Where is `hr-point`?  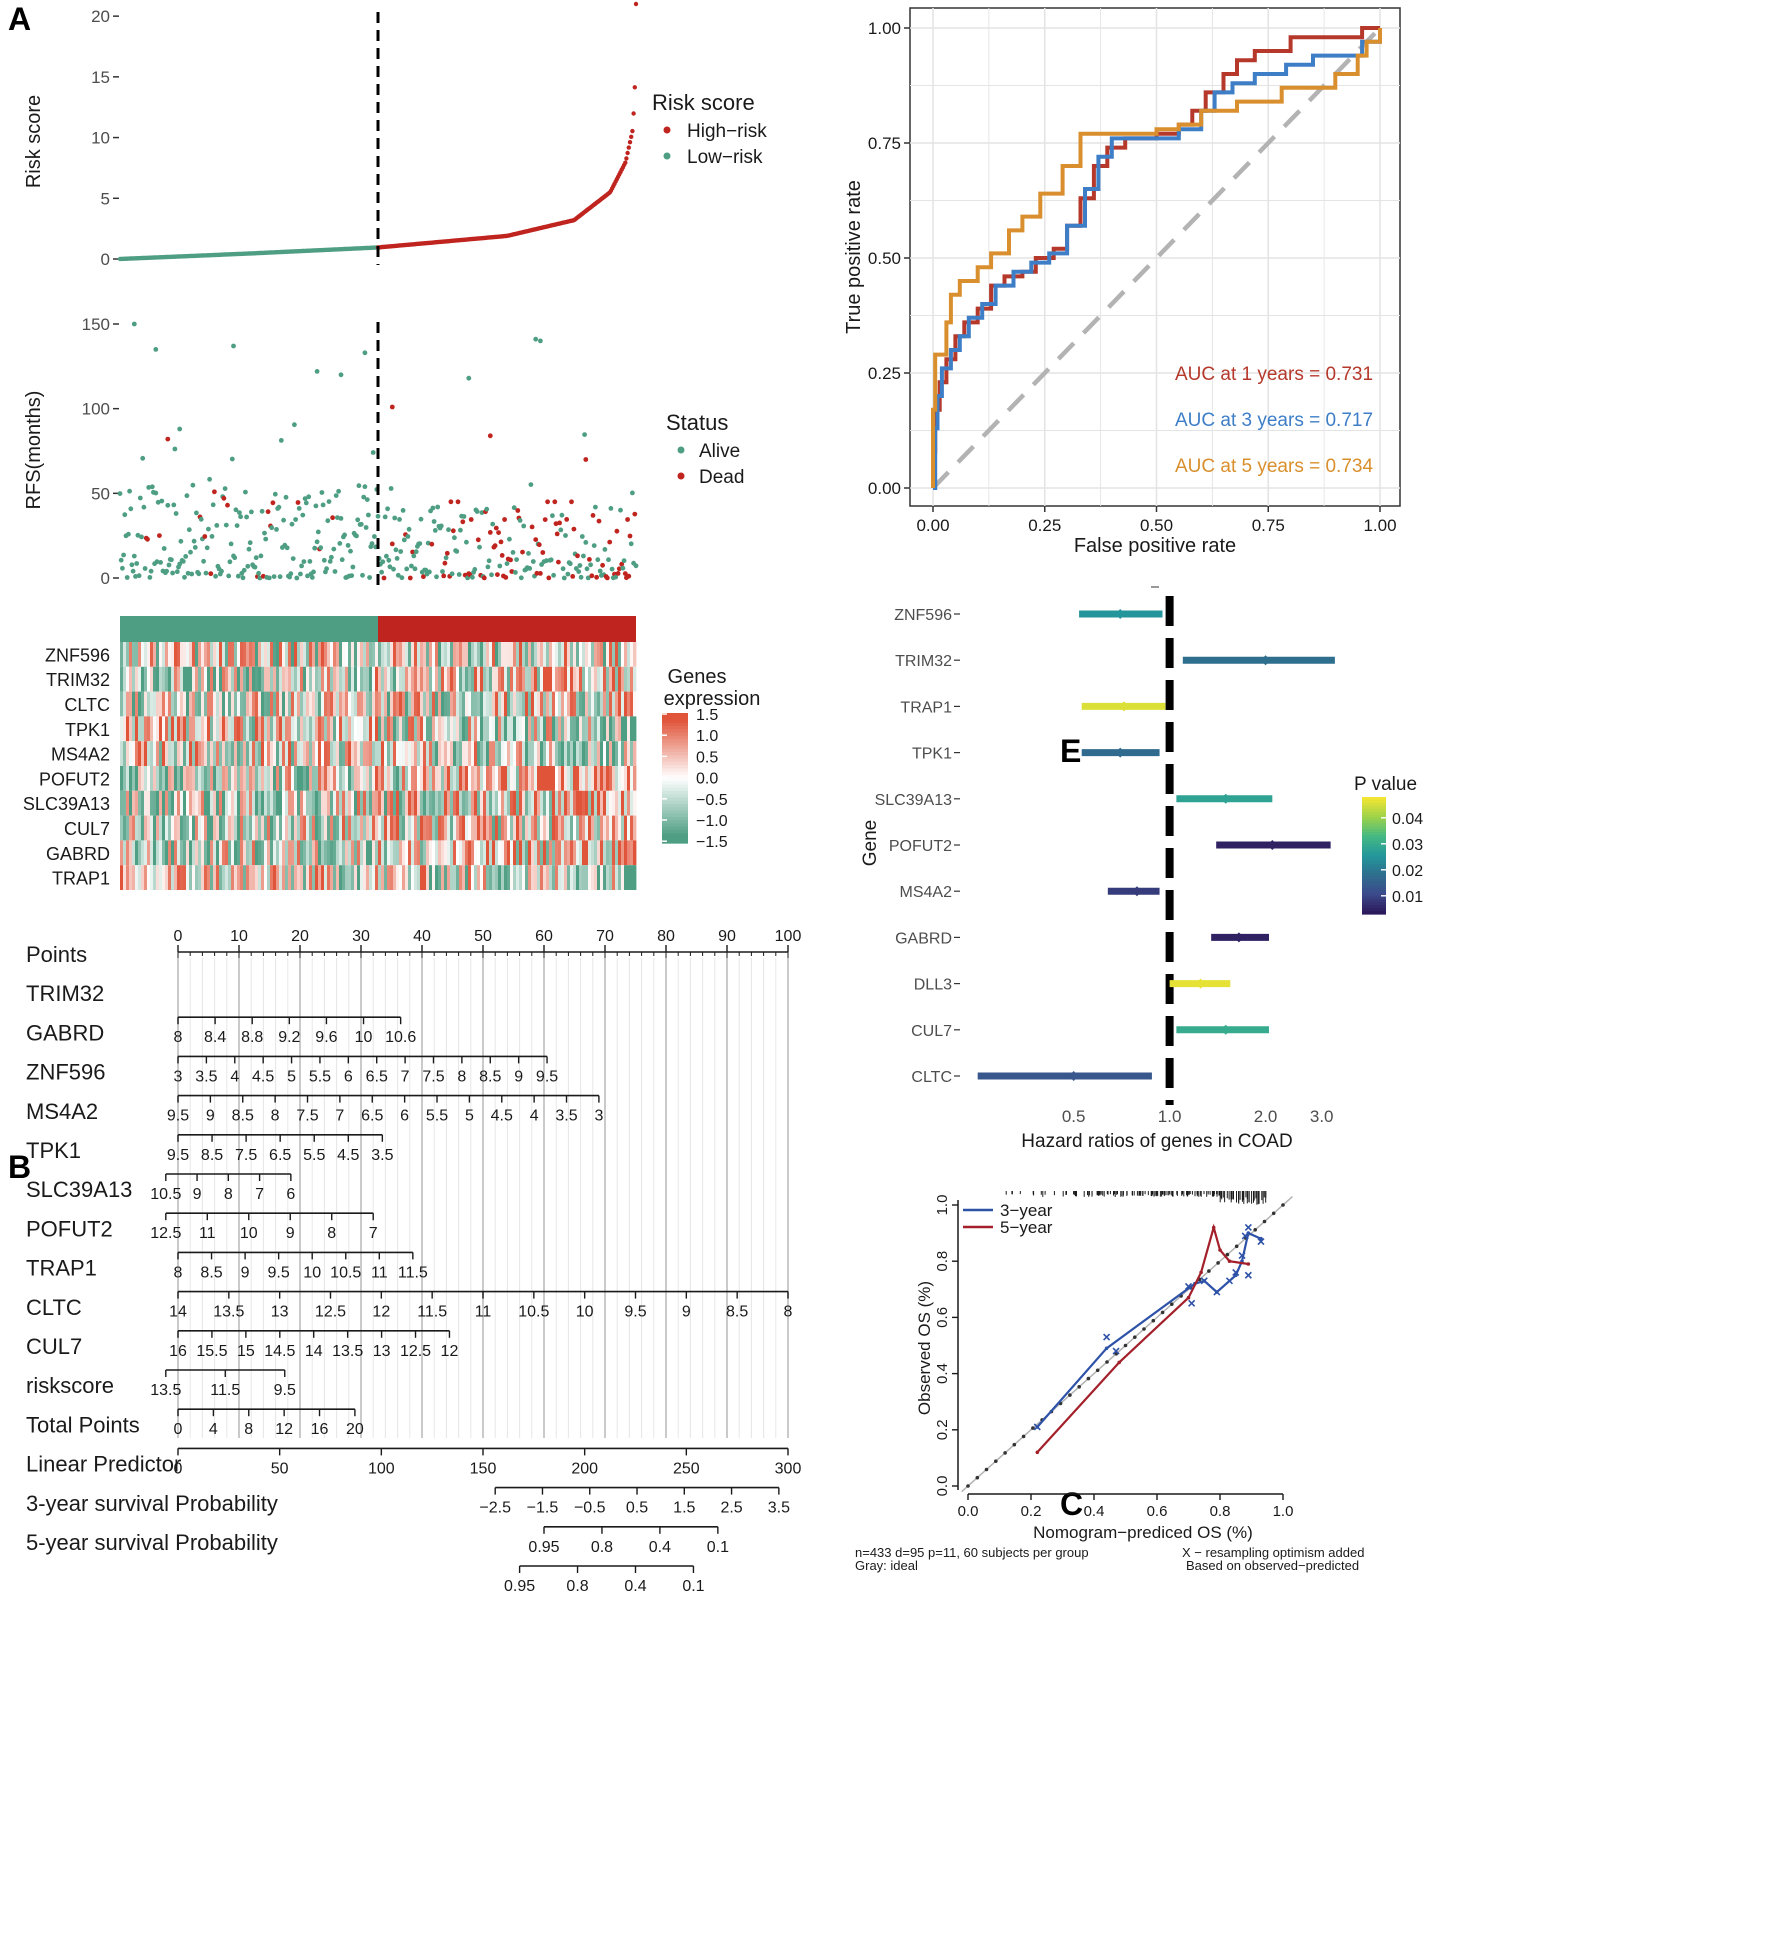
hr-point is located at coordinates (1120, 614).